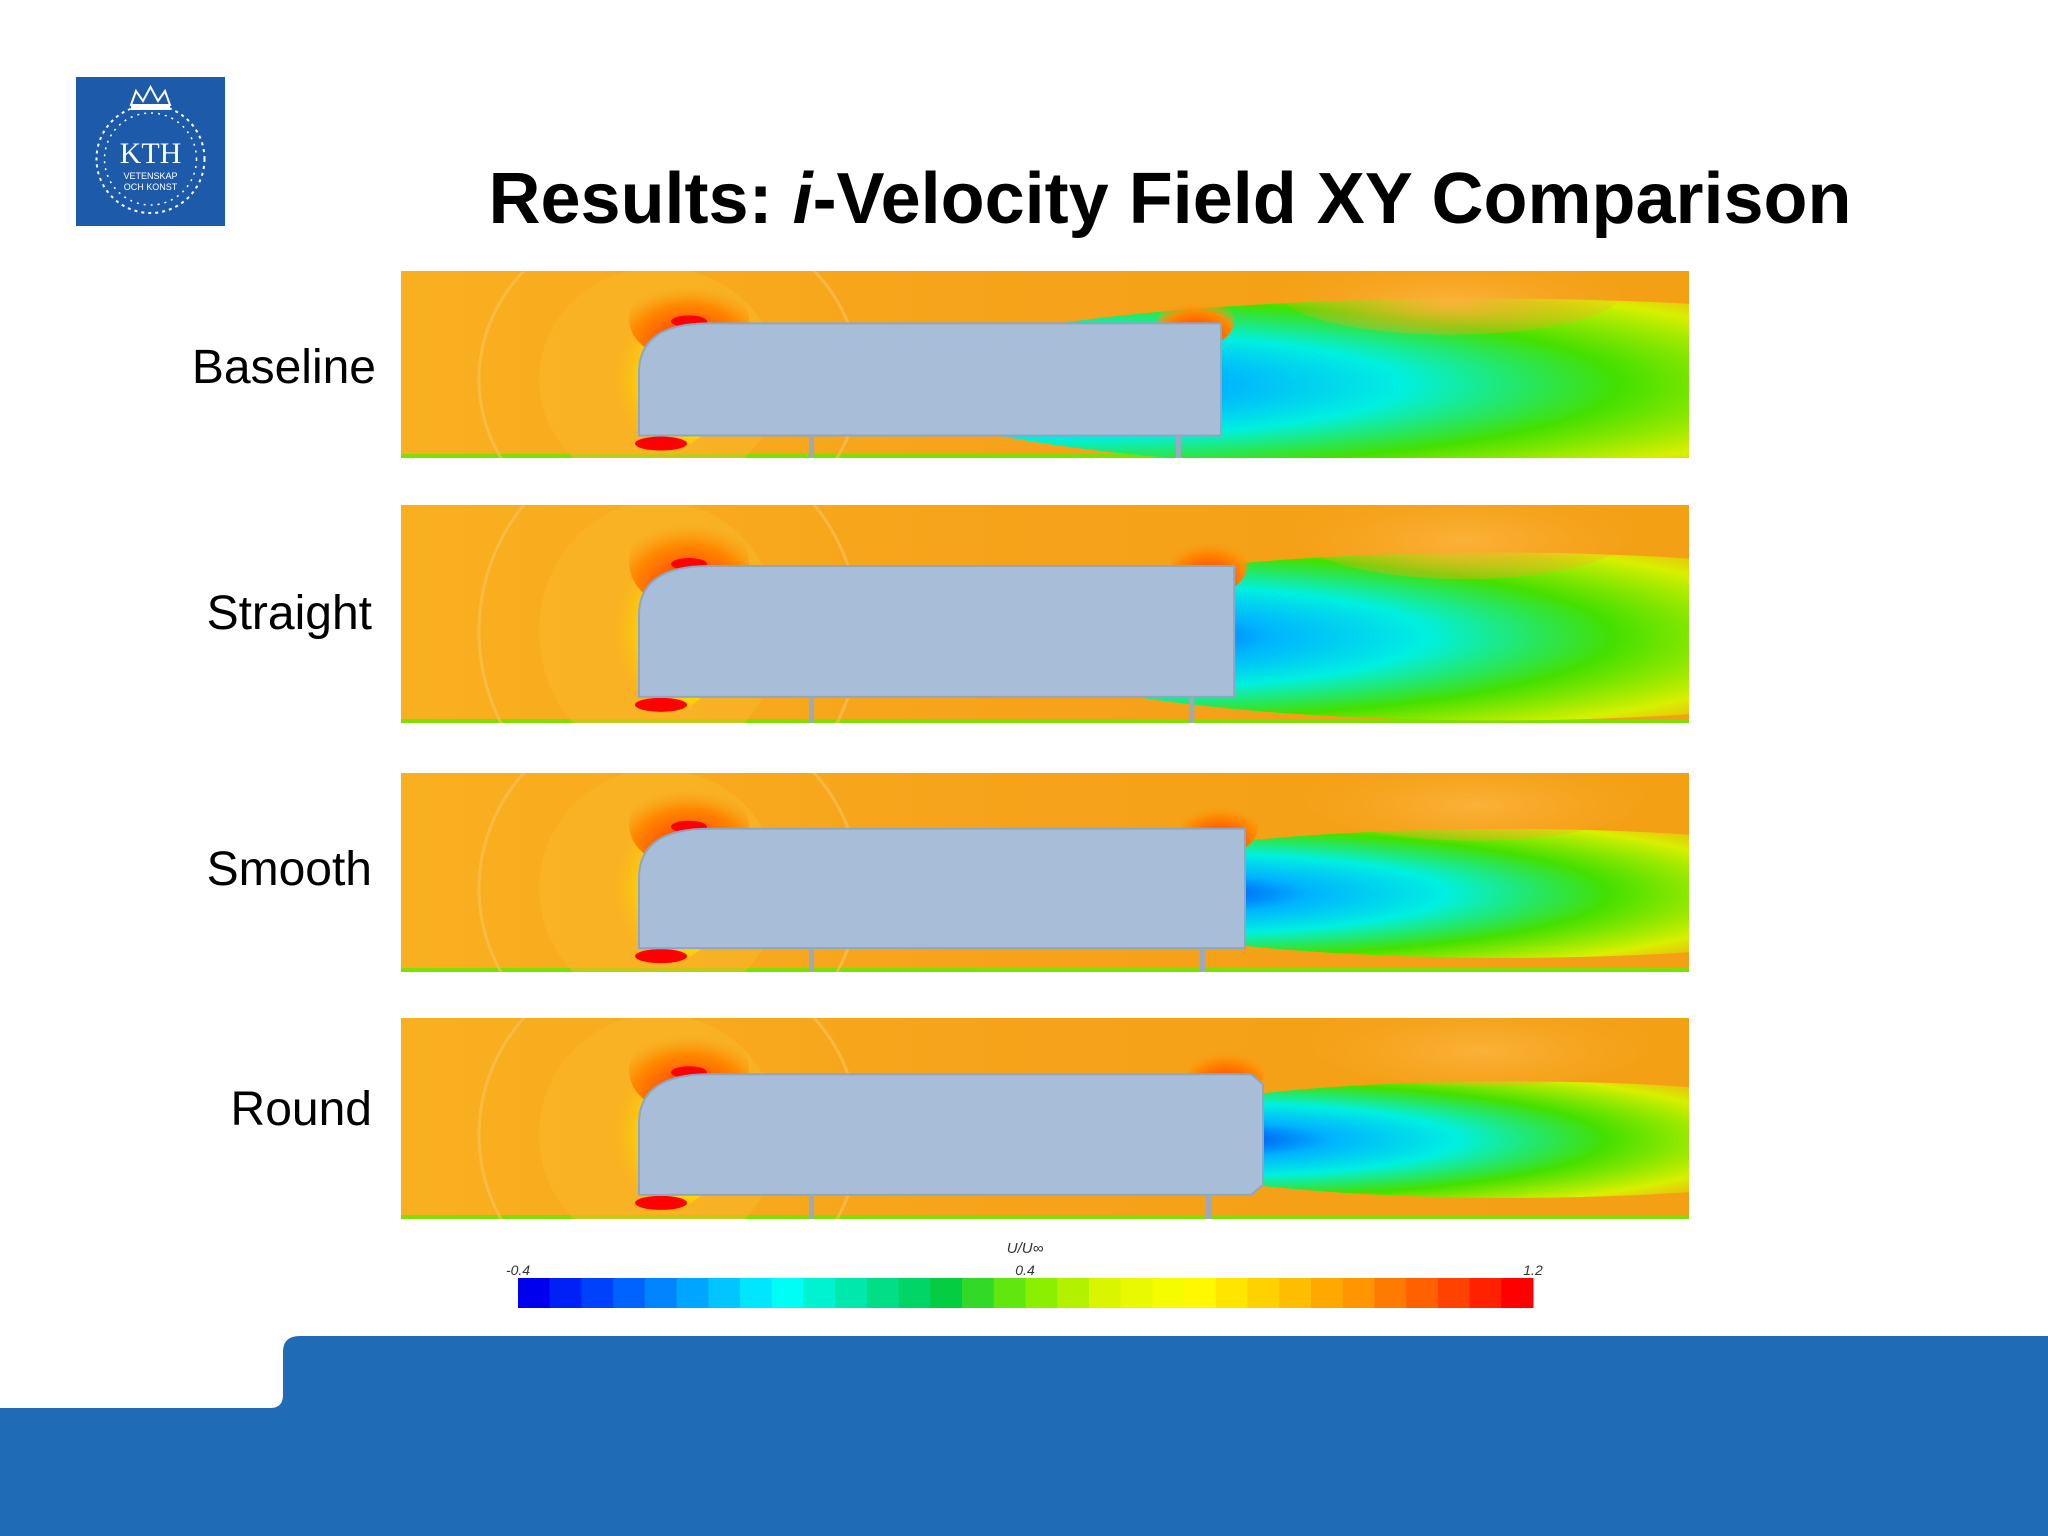 This screenshot has width=2048, height=1536. I want to click on svg-text: KTH, so click(151, 153).